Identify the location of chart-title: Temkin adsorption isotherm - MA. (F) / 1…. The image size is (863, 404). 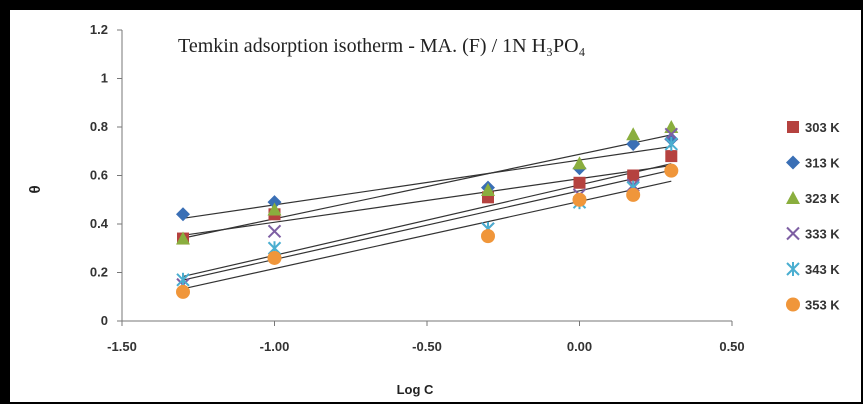
(382, 46).